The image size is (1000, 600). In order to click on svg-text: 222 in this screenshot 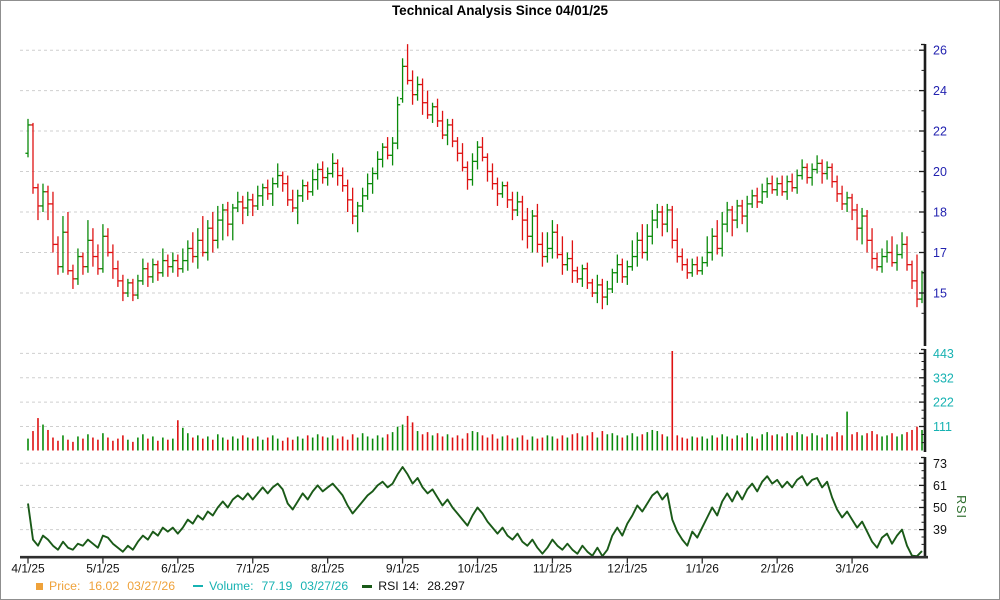, I will do `click(943, 403)`.